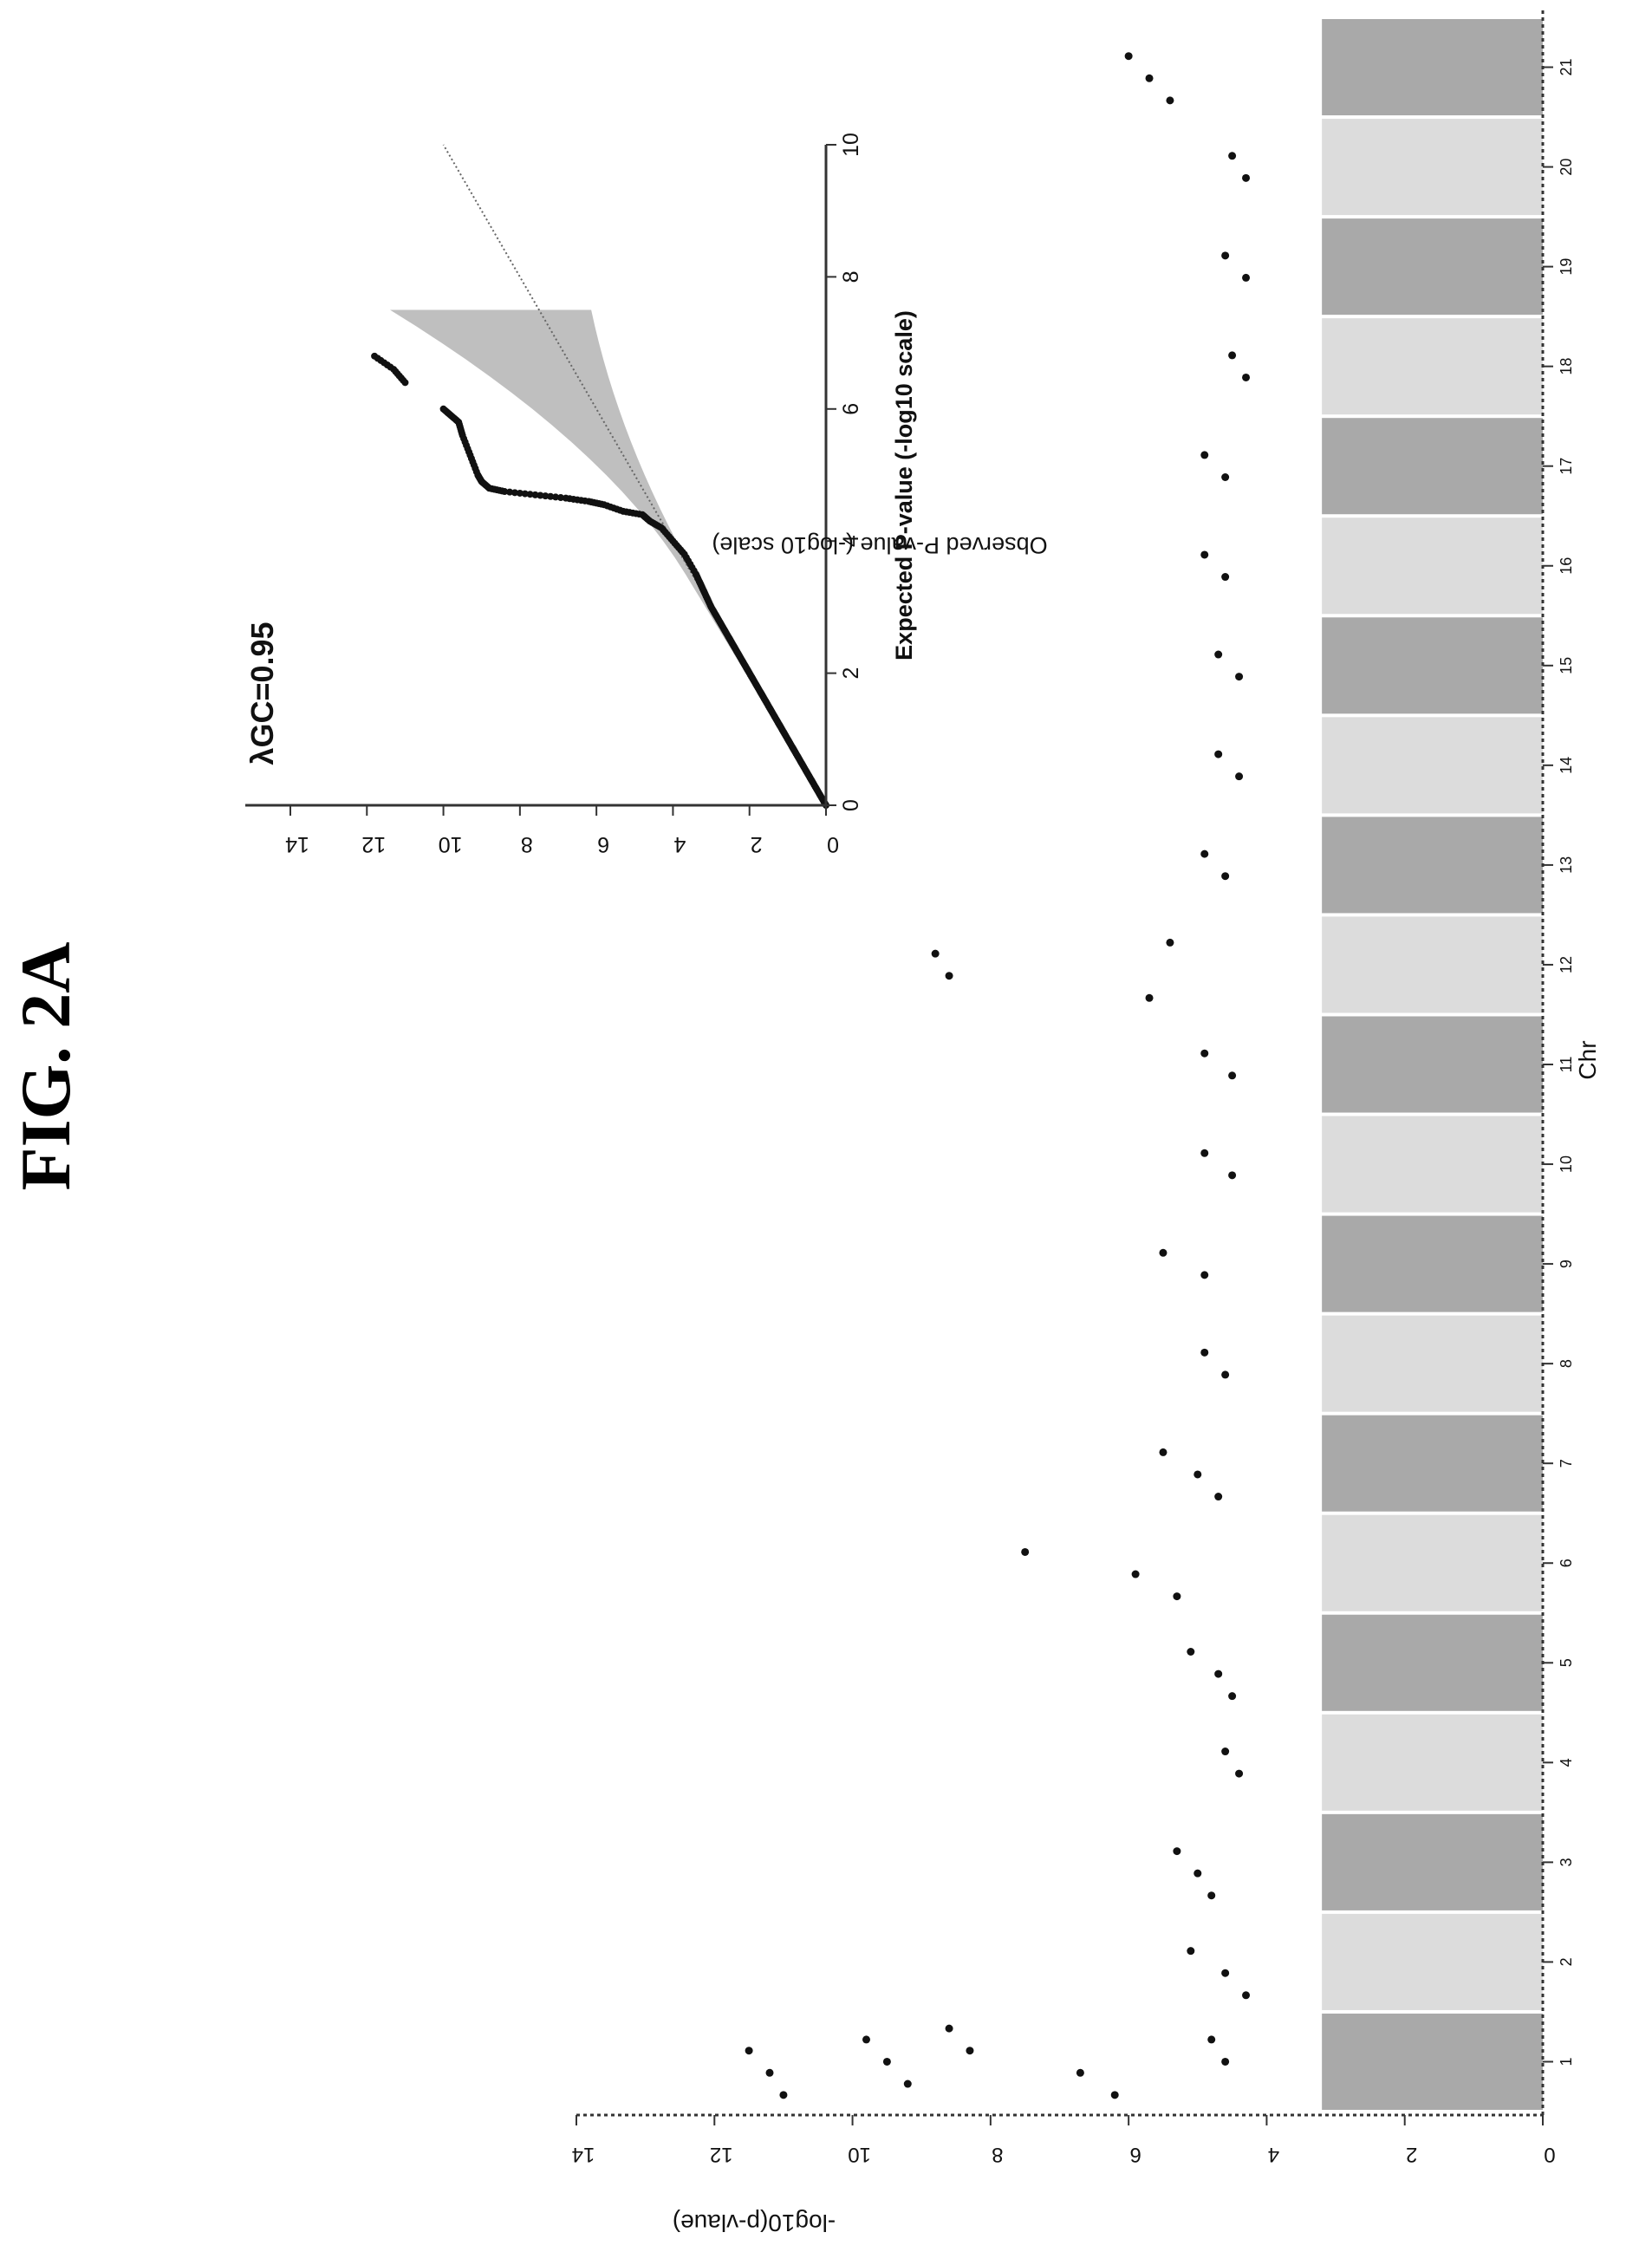 This screenshot has height=2252, width=1652. Describe the element at coordinates (851, 276) in the screenshot. I see `qq-x-tick-label: 8` at that location.